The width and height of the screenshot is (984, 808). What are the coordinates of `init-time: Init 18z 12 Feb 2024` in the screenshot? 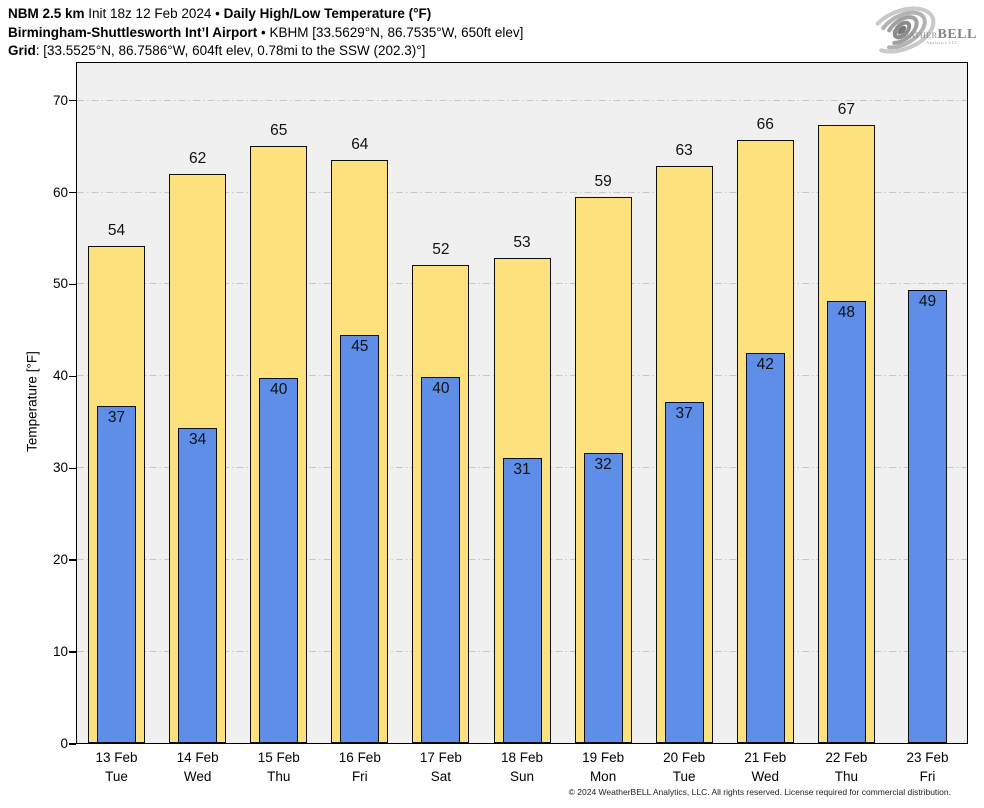 It's located at (150, 13).